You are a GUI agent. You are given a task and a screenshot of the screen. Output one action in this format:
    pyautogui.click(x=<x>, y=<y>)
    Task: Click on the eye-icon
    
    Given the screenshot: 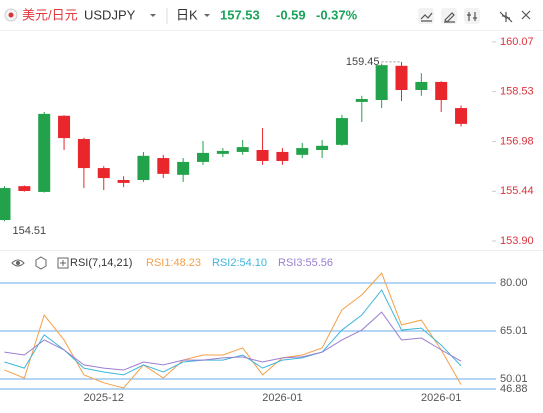 What is the action you would take?
    pyautogui.click(x=18, y=263)
    